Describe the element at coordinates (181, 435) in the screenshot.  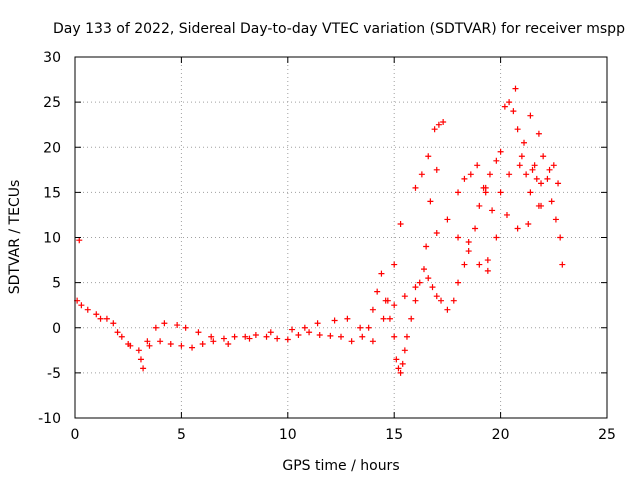
I see `x-tick-label: 5` at that location.